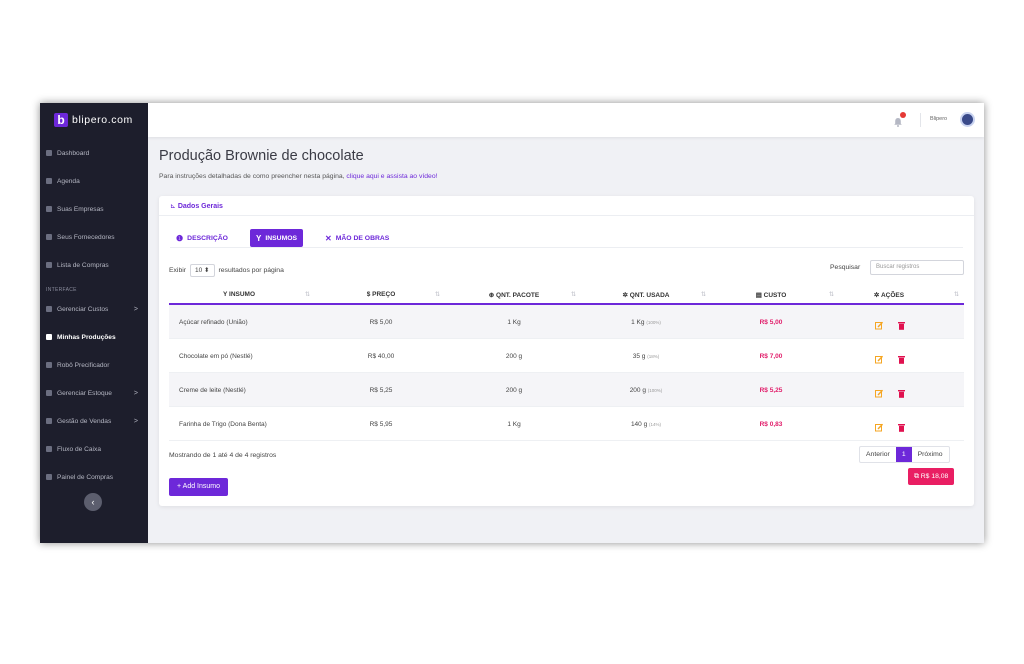 The height and width of the screenshot is (664, 1024). I want to click on sidebar-item-vendas: Gestão de Vendas >, so click(94, 421).